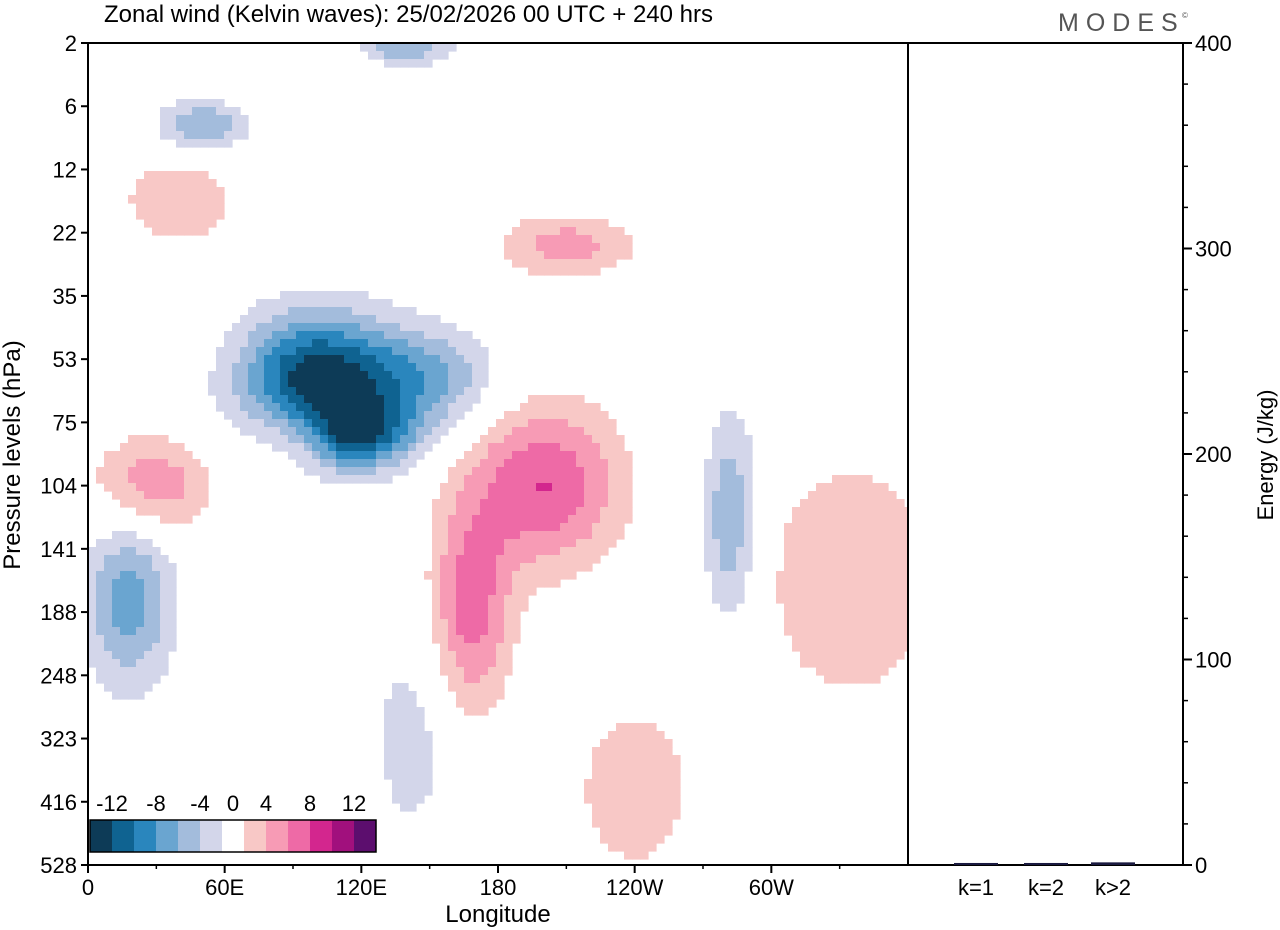 The width and height of the screenshot is (1280, 930). I want to click on colorbar-swatch, so click(321, 836).